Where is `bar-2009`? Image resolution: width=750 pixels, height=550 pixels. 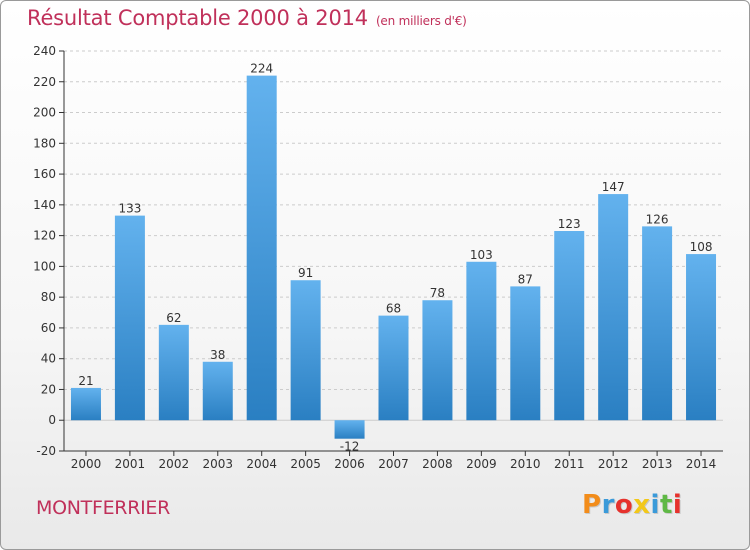 bar-2009 is located at coordinates (481, 341).